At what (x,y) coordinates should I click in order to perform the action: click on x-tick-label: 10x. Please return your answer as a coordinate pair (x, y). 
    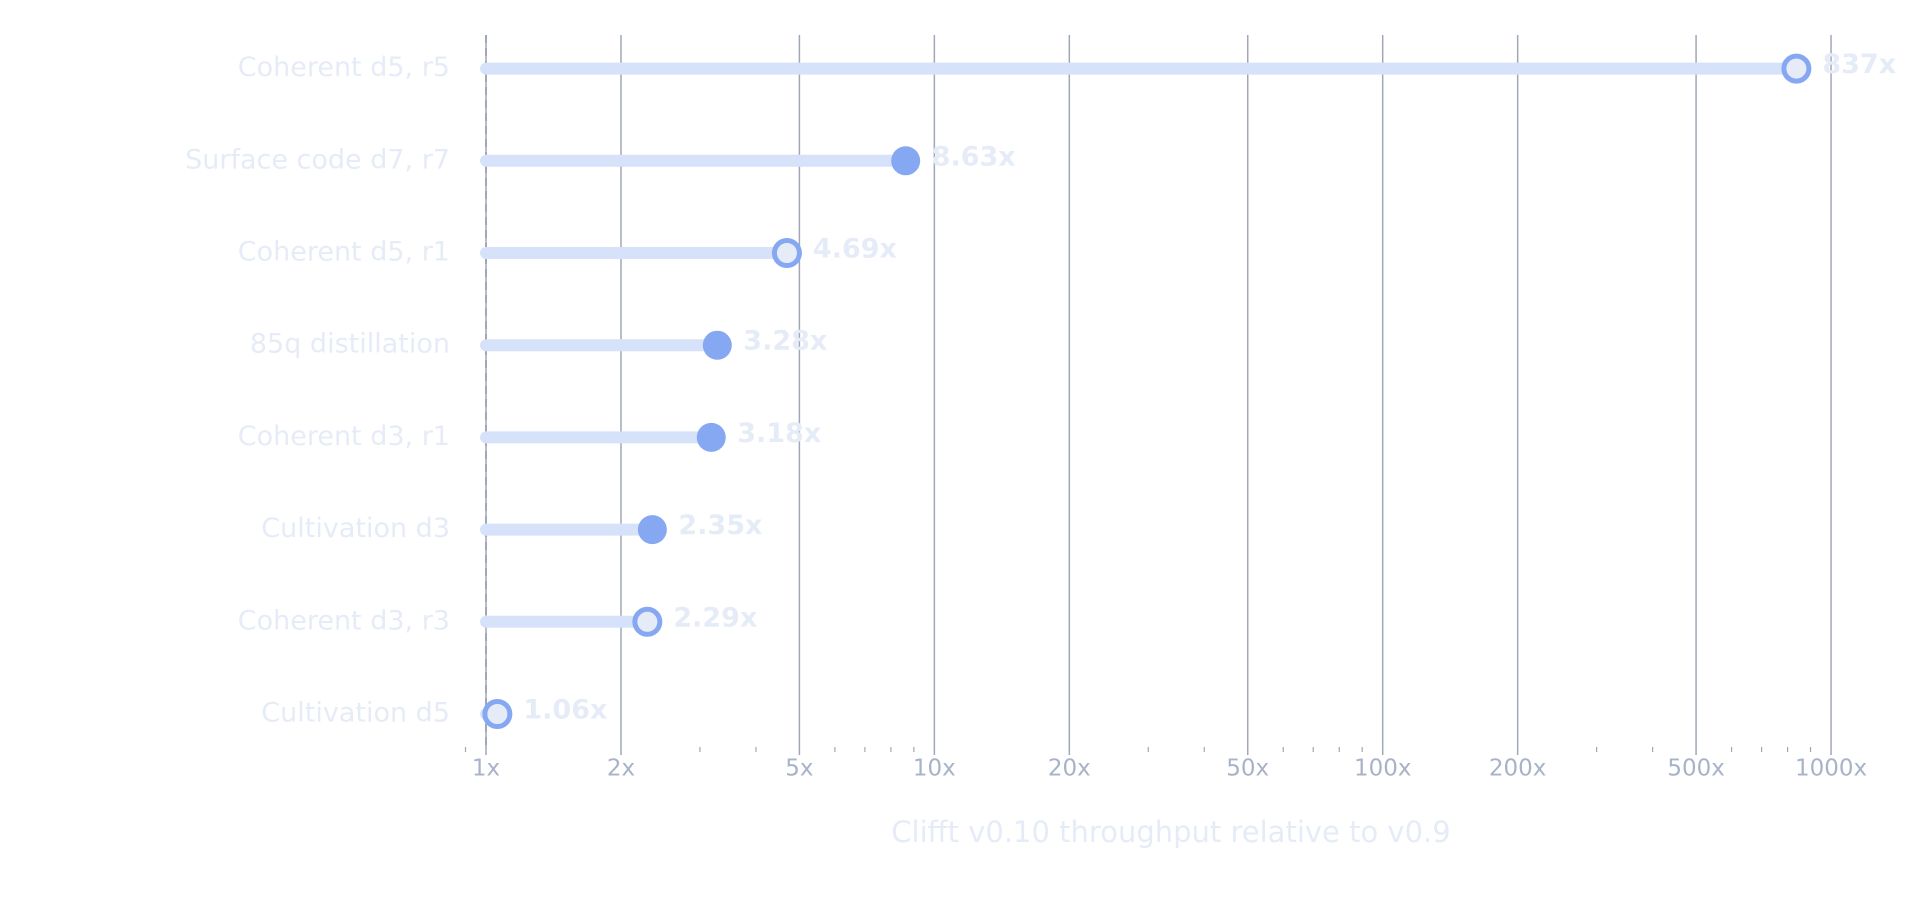
    Looking at the image, I should click on (934, 769).